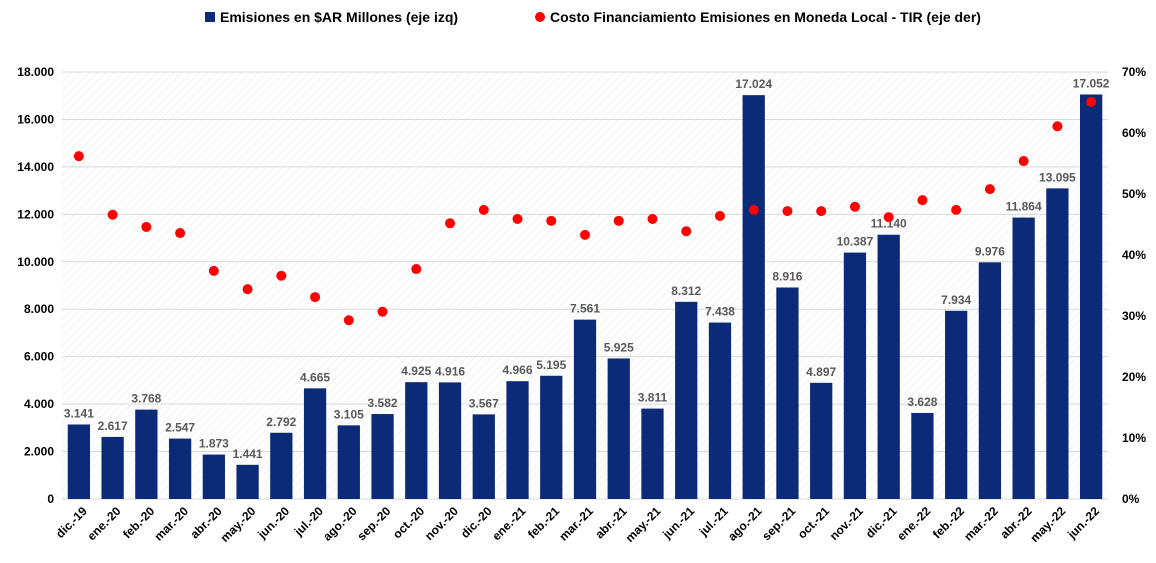 Image resolution: width=1156 pixels, height=563 pixels. I want to click on x-tick-label: feb.-21, so click(543, 522).